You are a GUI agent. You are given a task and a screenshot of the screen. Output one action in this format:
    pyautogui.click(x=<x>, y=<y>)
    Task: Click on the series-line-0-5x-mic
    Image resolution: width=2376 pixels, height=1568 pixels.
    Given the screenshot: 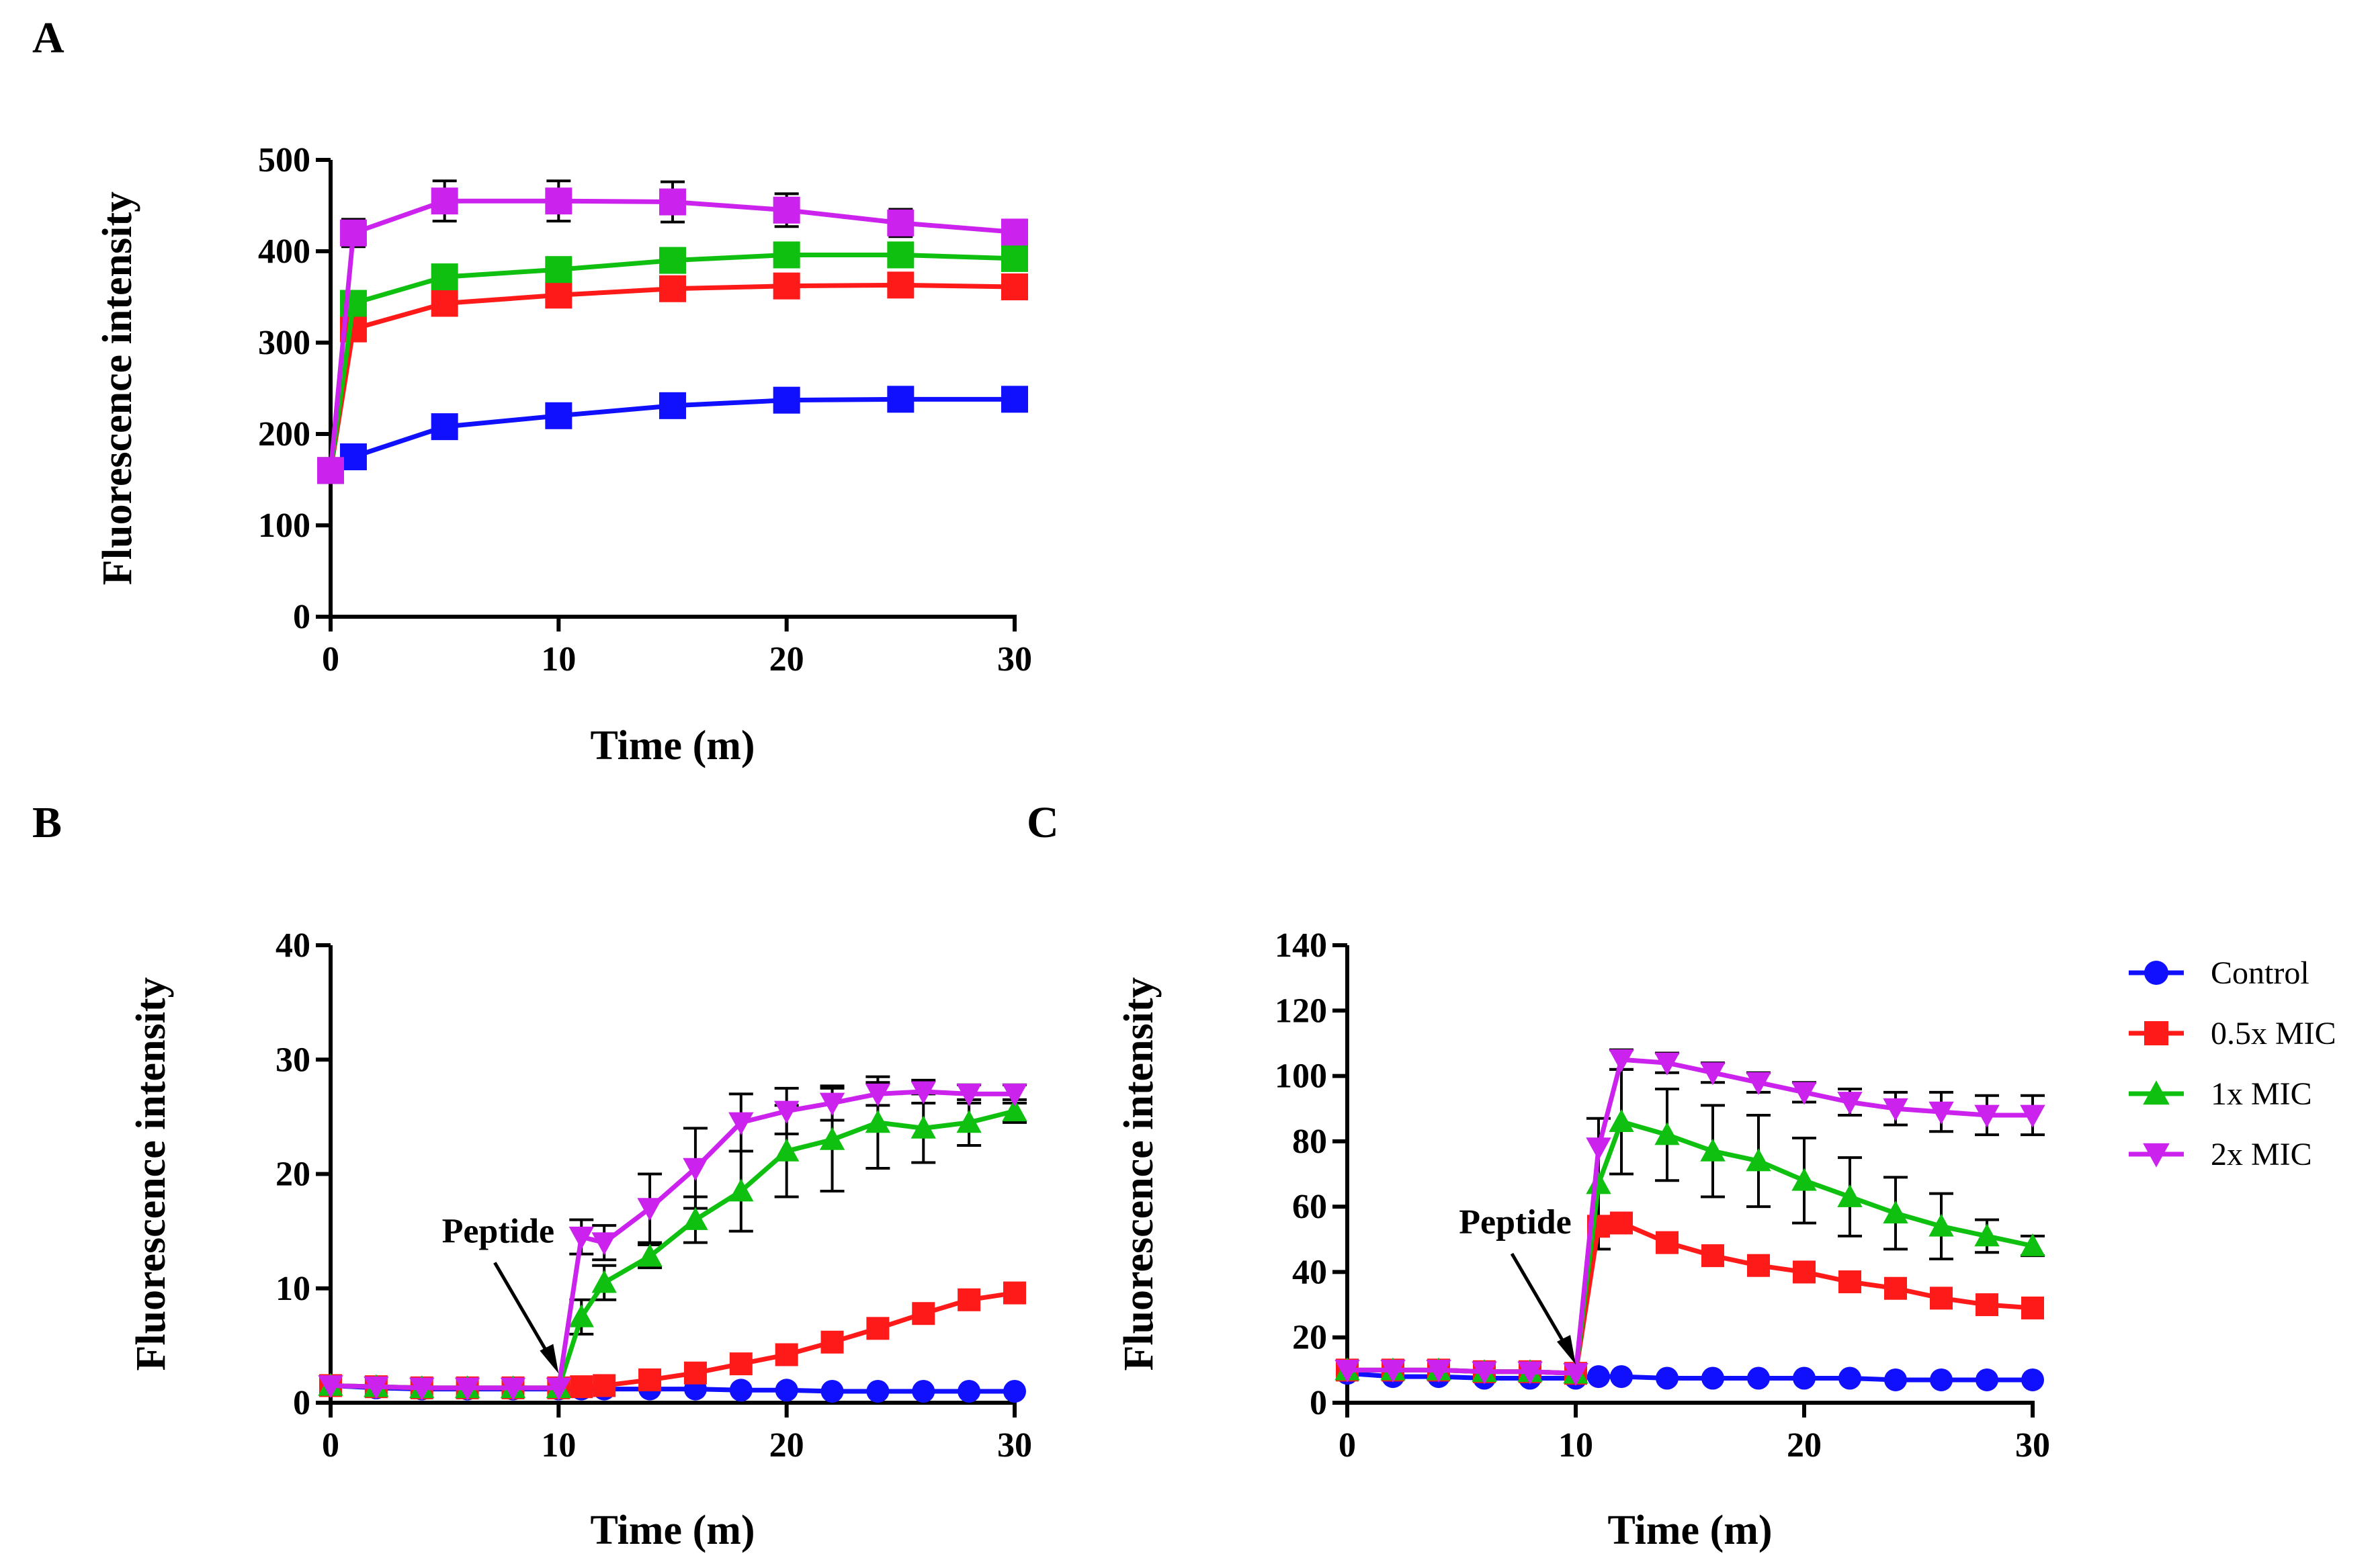 What is the action you would take?
    pyautogui.click(x=672, y=376)
    